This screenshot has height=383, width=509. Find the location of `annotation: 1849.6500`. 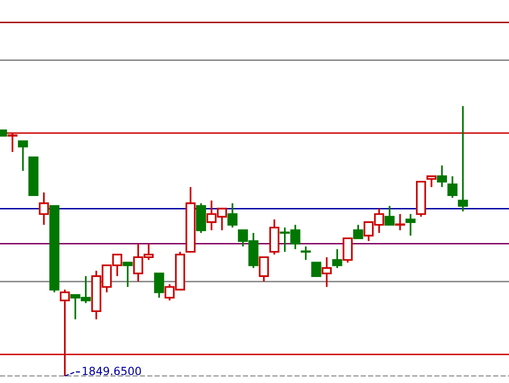

annotation: 1849.6500 is located at coordinates (111, 371).